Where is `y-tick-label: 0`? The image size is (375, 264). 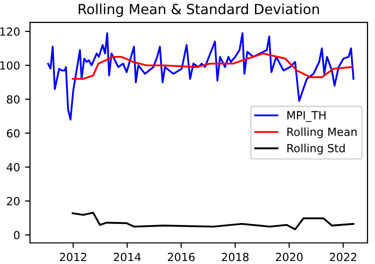 y-tick-label: 0 is located at coordinates (17, 235).